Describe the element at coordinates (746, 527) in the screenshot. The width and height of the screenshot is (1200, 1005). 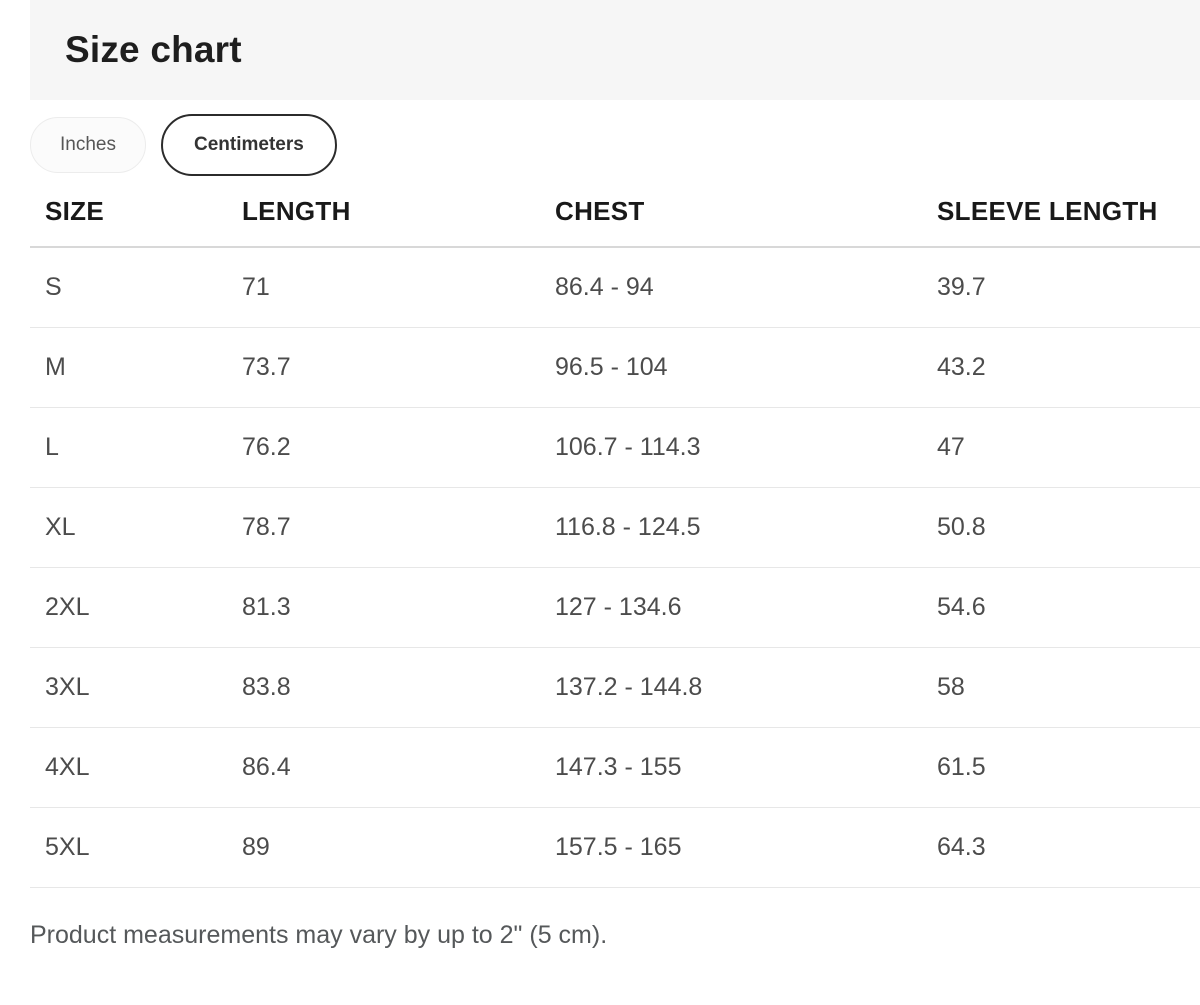
I see `chest-cell: 116.8 - 124.5` at that location.